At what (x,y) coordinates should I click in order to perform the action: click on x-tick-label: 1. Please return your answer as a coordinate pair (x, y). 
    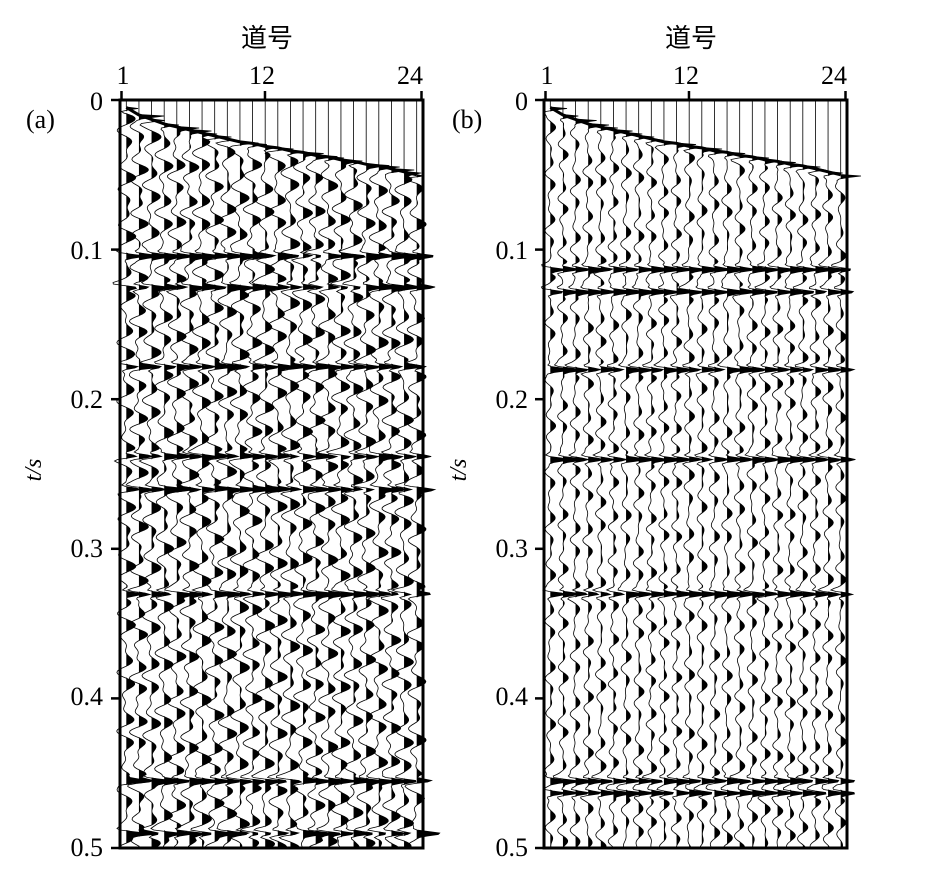
    Looking at the image, I should click on (547, 75).